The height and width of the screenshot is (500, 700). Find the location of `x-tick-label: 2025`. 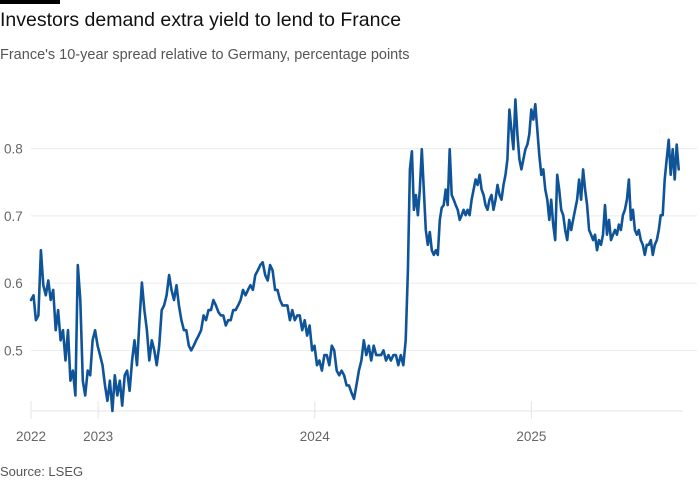

x-tick-label: 2025 is located at coordinates (531, 436).